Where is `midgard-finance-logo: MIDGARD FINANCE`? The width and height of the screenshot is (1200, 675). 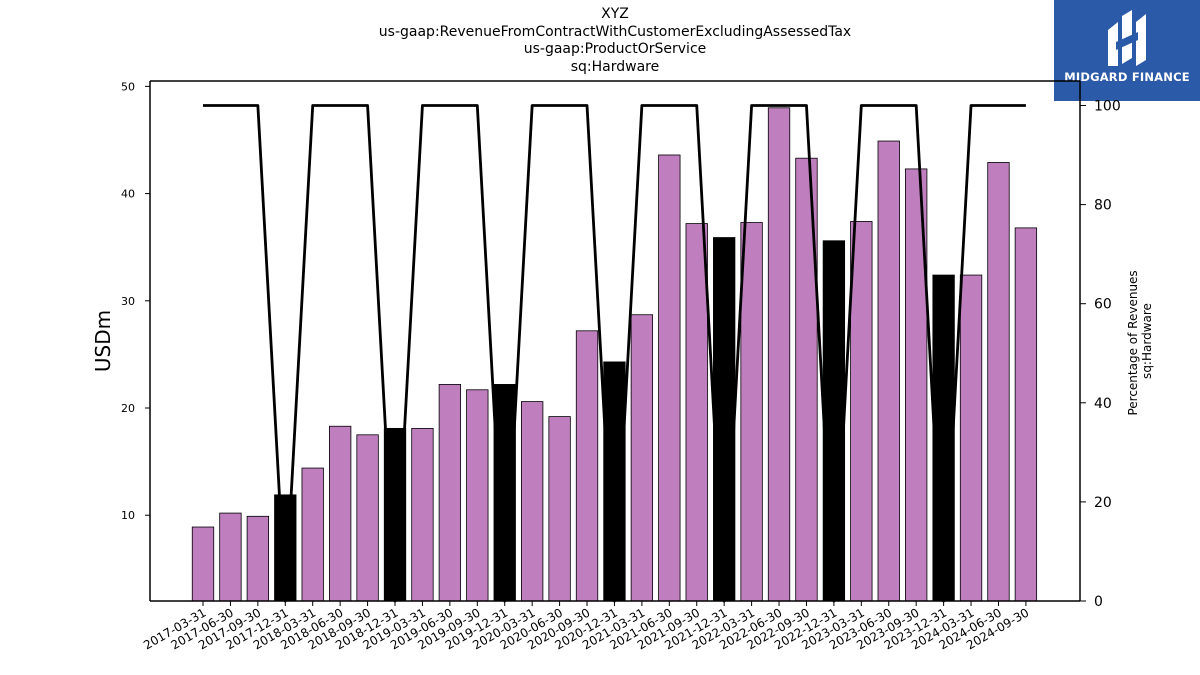
midgard-finance-logo: MIDGARD FINANCE is located at coordinates (1127, 50).